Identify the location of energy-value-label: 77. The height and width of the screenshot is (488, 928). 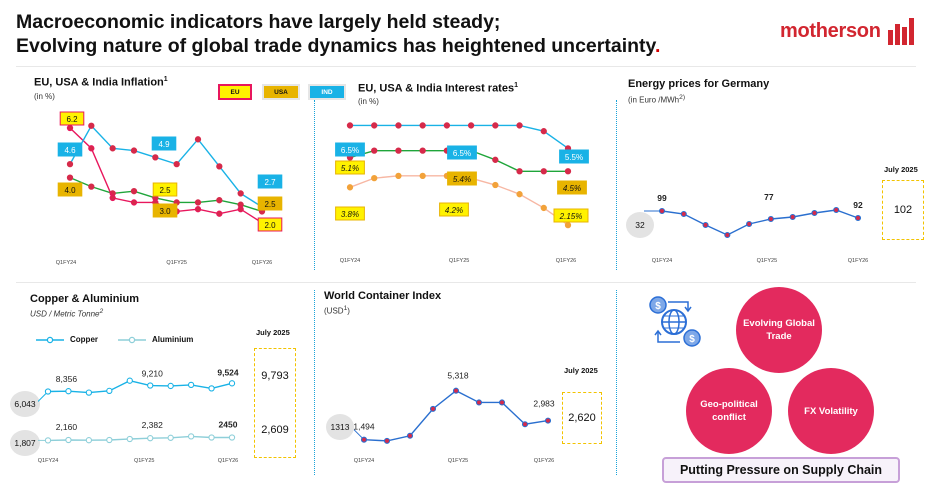
(769, 197).